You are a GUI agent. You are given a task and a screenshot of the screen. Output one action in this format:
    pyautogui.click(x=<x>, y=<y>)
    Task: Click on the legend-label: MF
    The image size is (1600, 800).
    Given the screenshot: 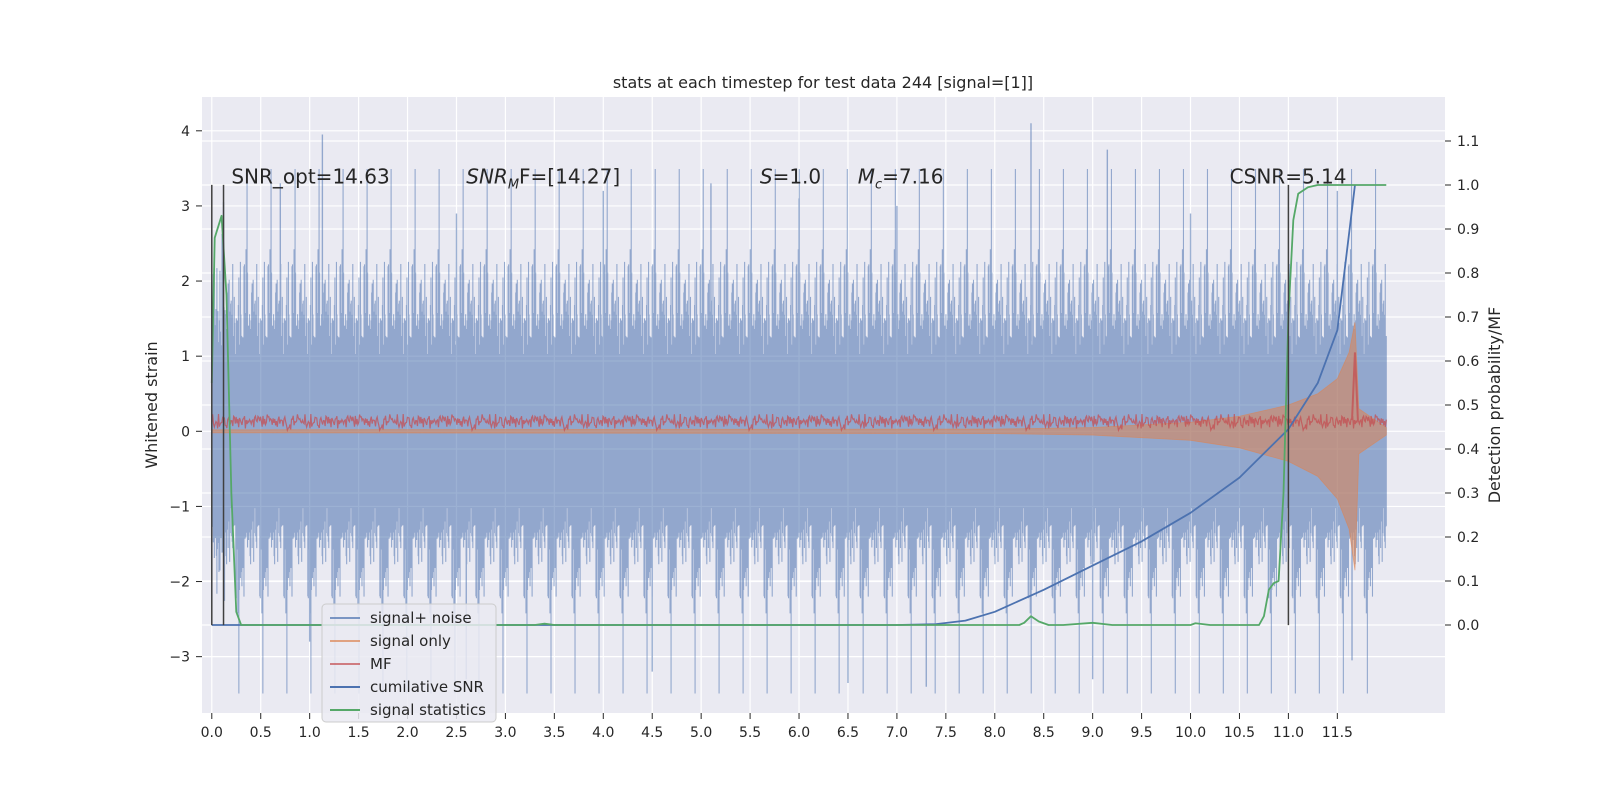 What is the action you would take?
    pyautogui.click(x=381, y=664)
    